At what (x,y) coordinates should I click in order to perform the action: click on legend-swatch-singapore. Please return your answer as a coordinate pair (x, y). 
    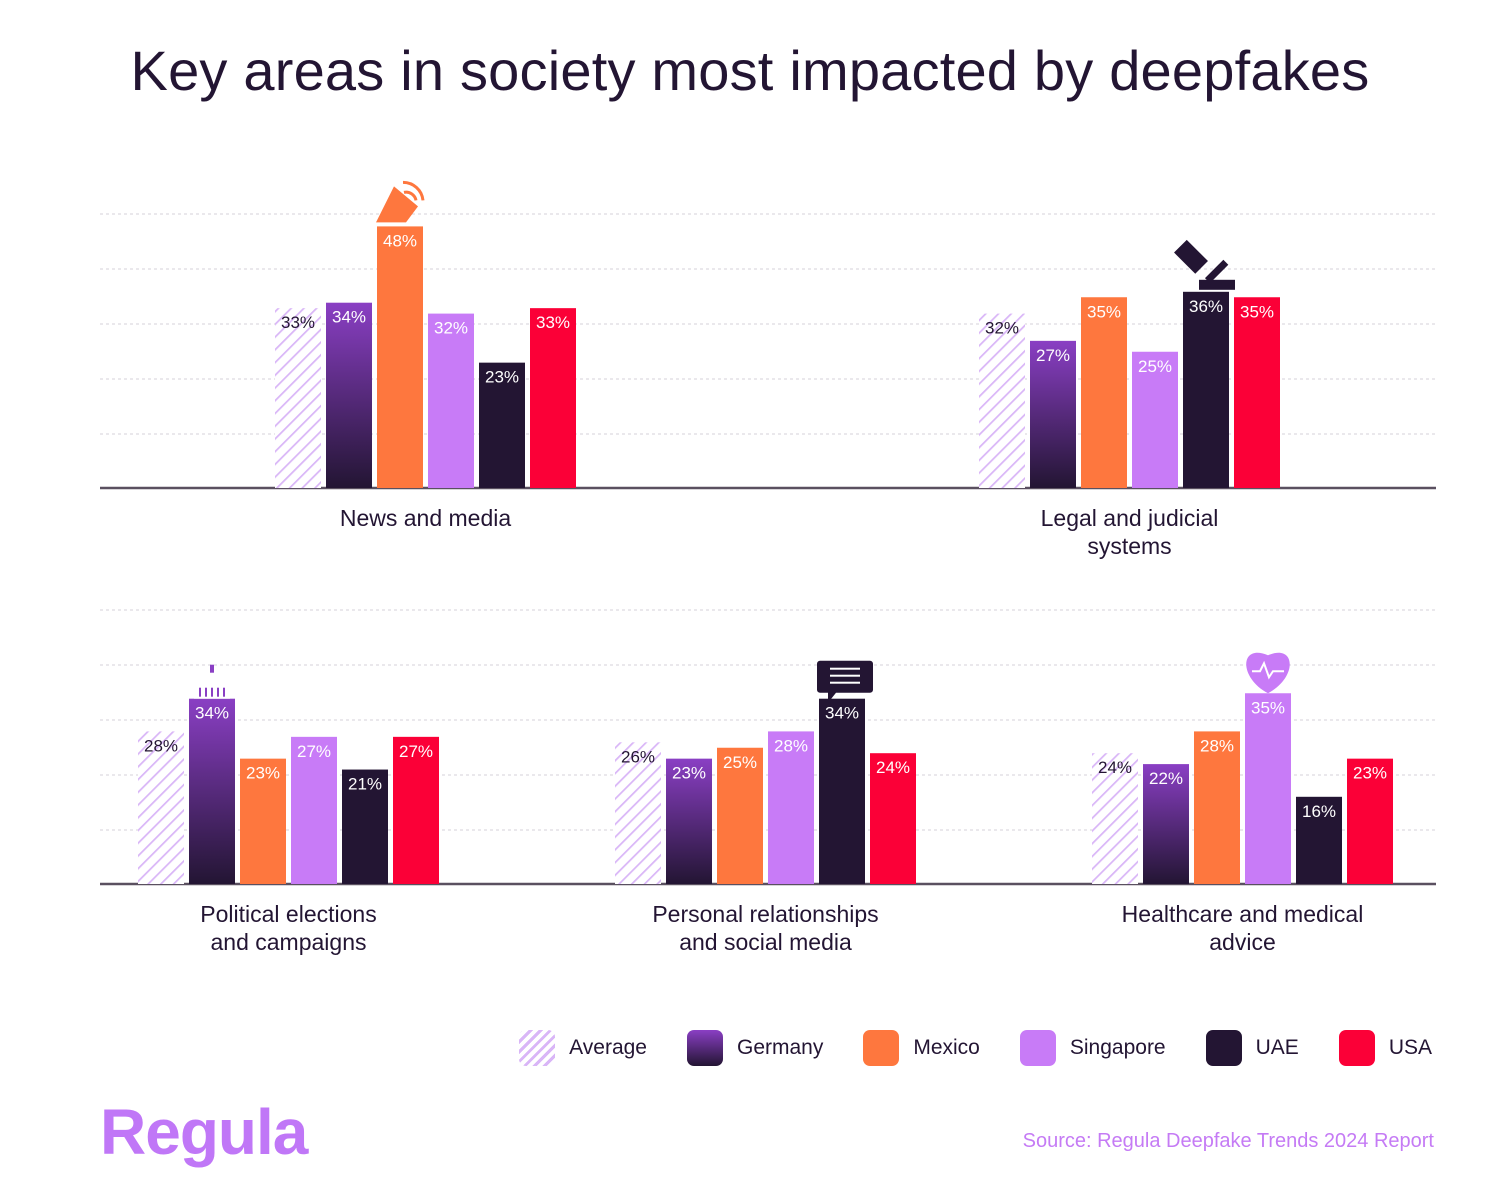
    Looking at the image, I should click on (1037, 1048).